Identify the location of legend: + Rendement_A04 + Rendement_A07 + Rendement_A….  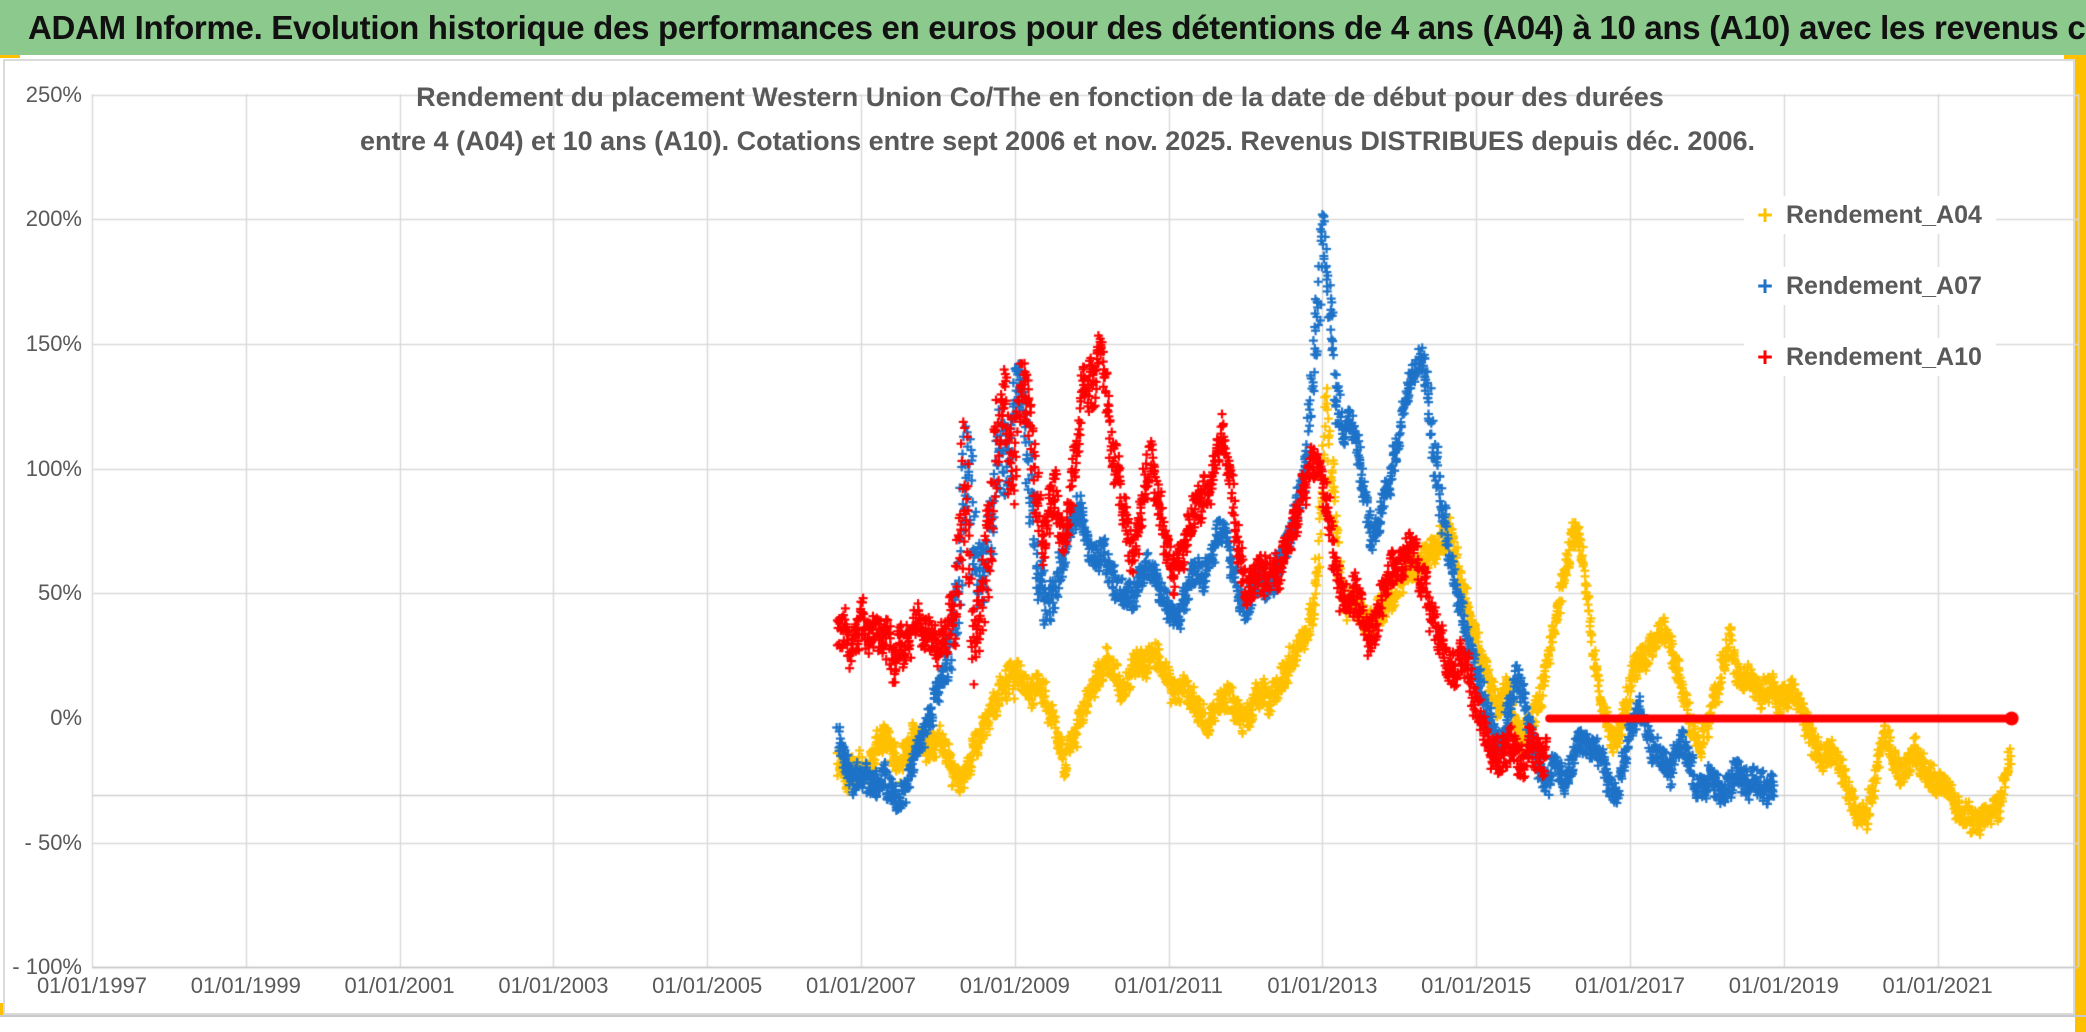
(1870, 302).